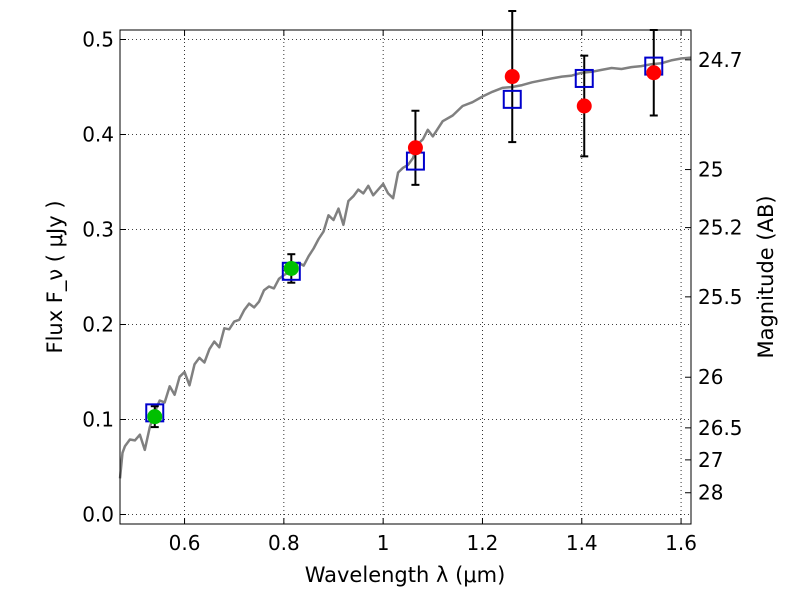 The image size is (800, 600). I want to click on x-tick-label: 0.6, so click(185, 543).